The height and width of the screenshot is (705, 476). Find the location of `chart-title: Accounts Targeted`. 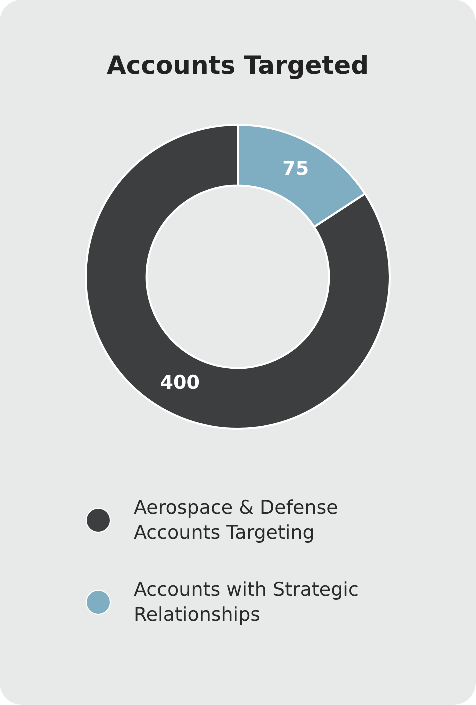

chart-title: Accounts Targeted is located at coordinates (238, 66).